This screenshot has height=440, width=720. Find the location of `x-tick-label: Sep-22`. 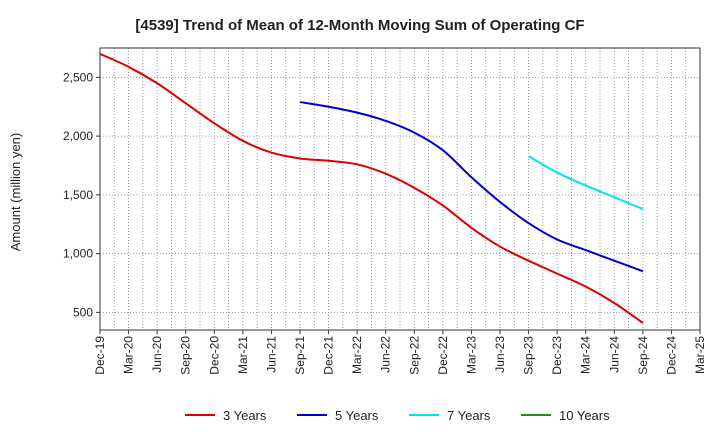

x-tick-label: Sep-22 is located at coordinates (414, 355).